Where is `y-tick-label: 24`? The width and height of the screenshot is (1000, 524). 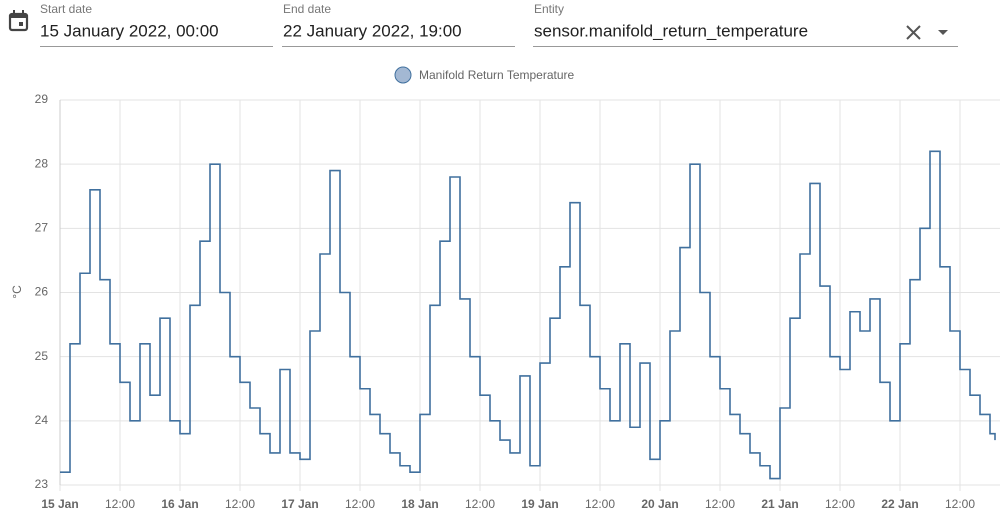 y-tick-label: 24 is located at coordinates (42, 420).